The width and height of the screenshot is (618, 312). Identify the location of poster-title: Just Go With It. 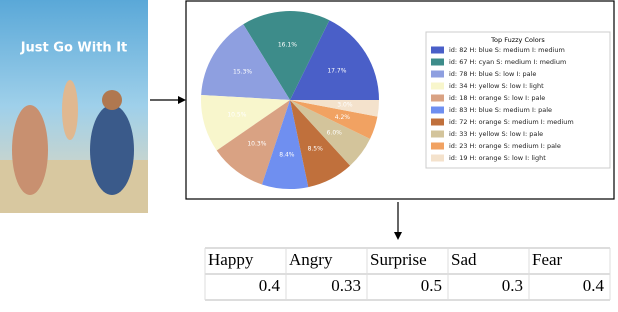
(74, 48).